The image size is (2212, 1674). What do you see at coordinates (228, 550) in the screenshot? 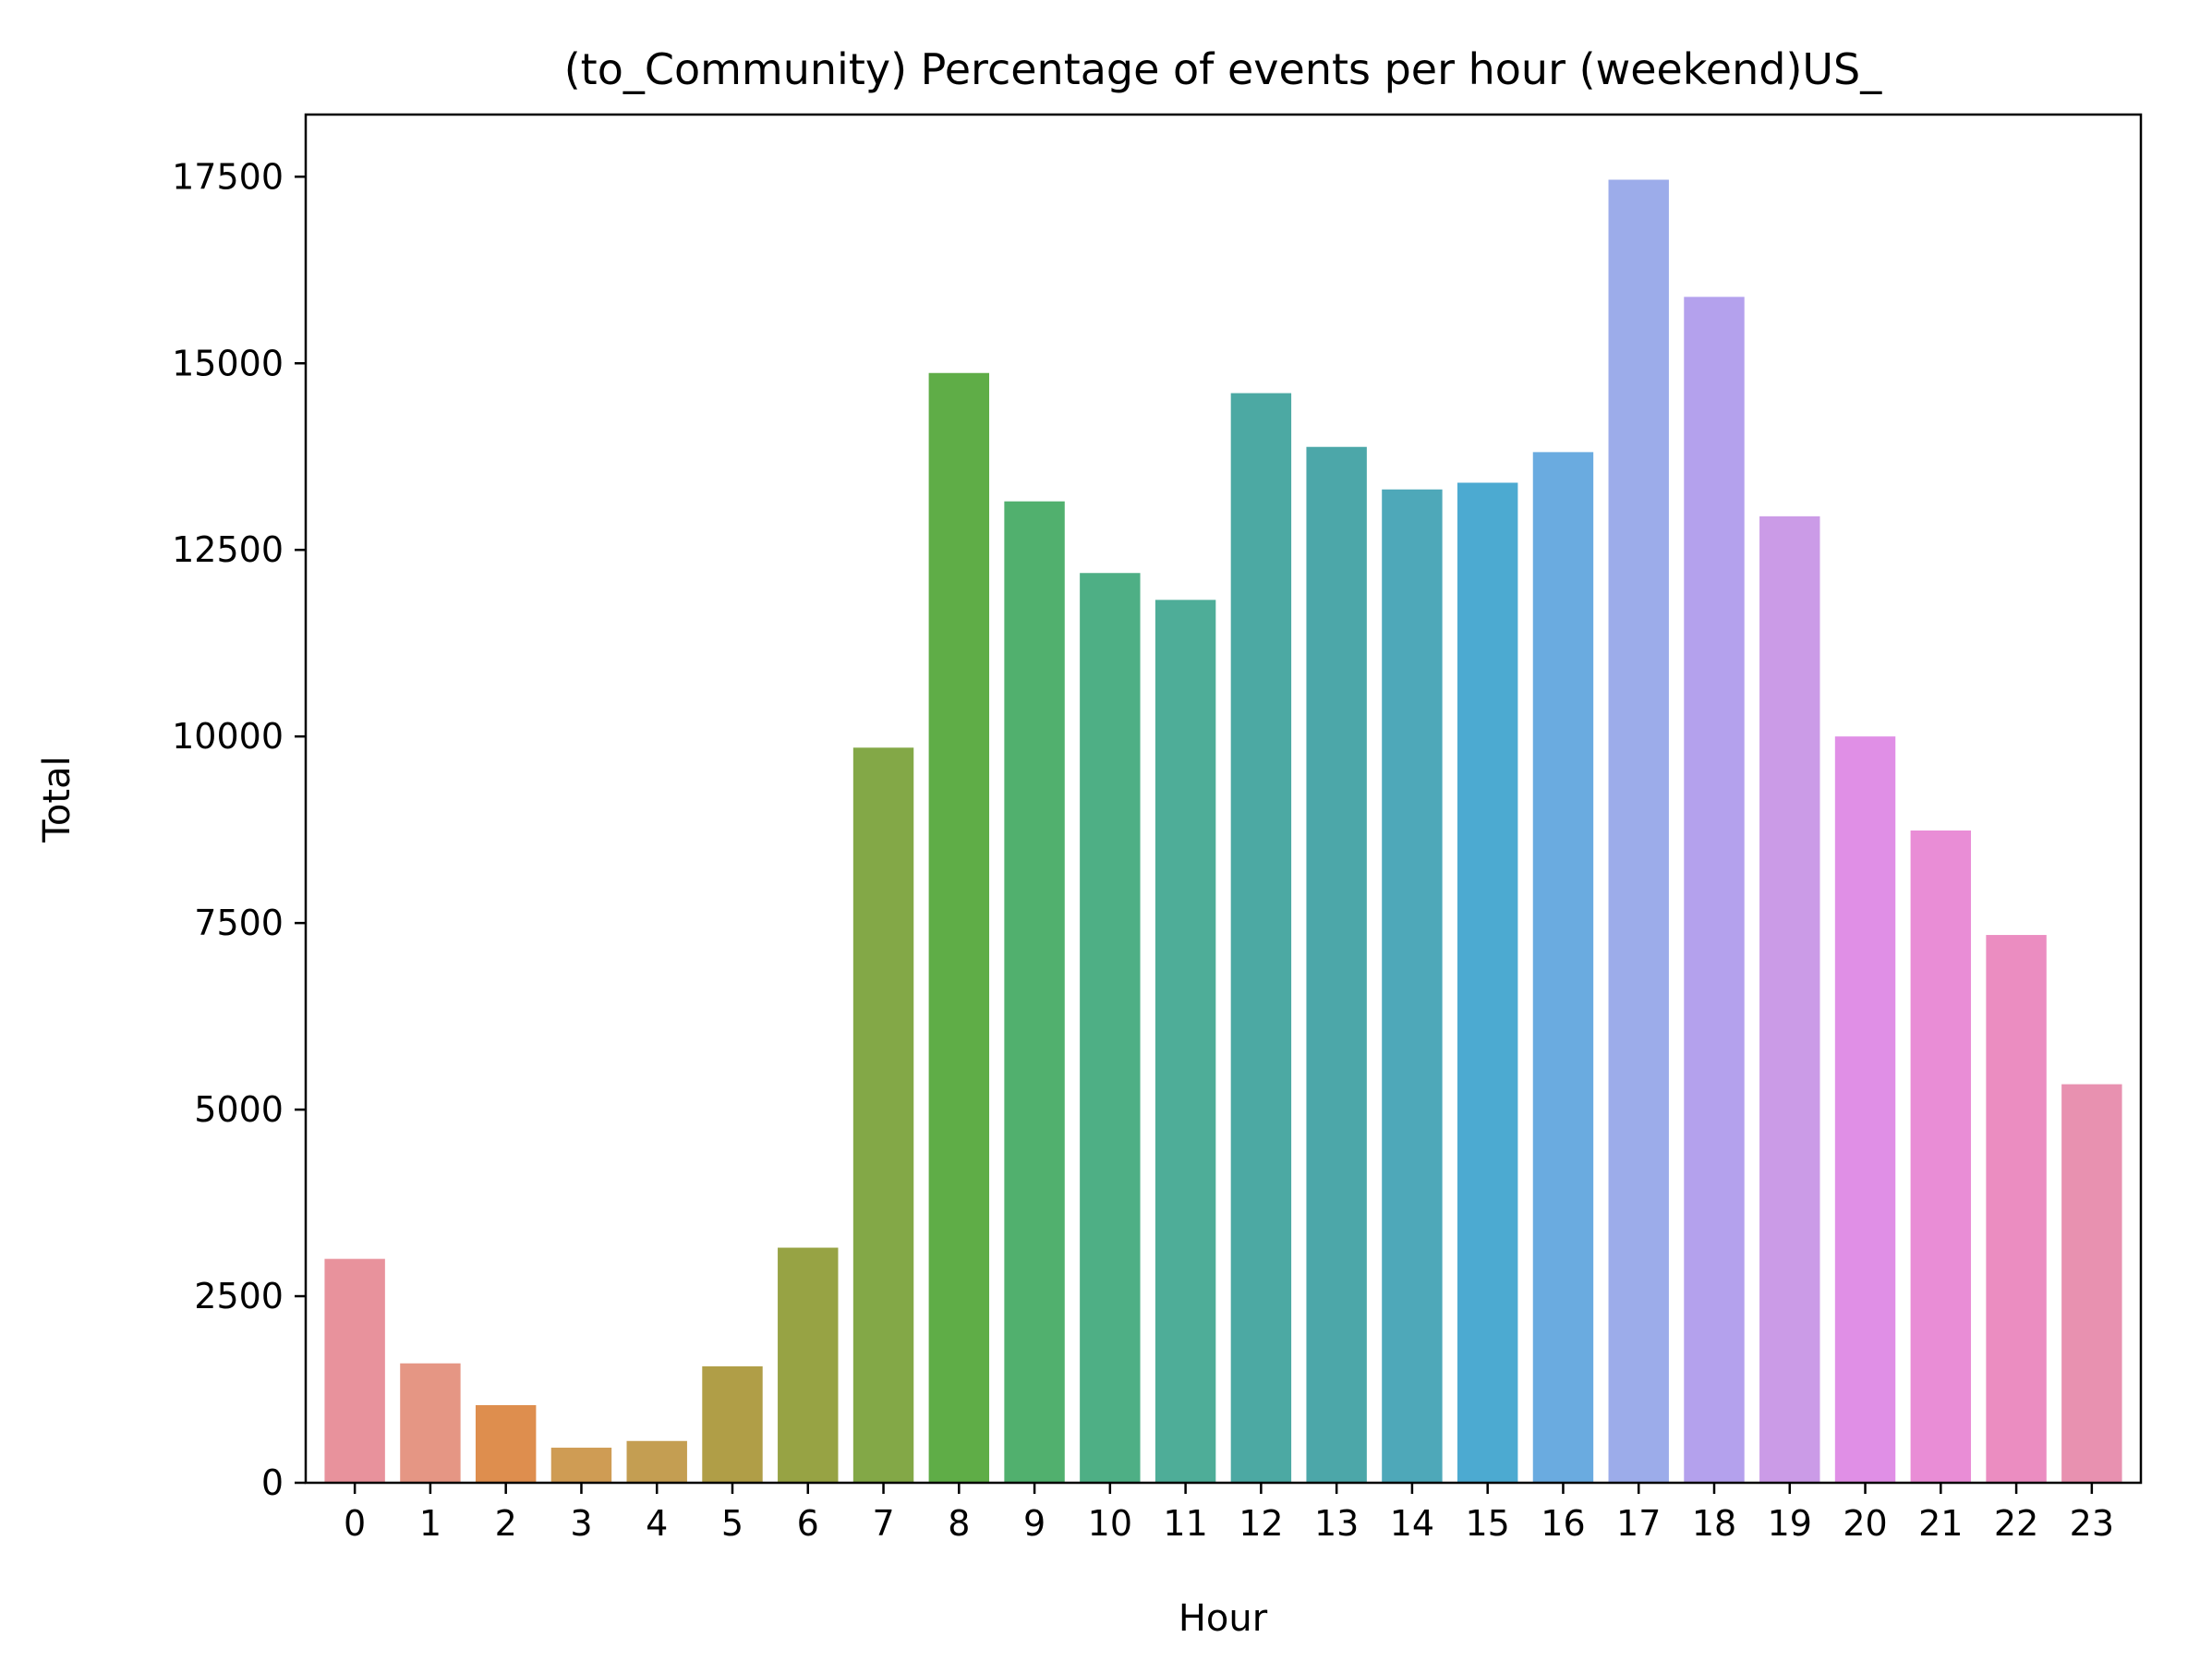
I see `y-tick-label: 12500` at bounding box center [228, 550].